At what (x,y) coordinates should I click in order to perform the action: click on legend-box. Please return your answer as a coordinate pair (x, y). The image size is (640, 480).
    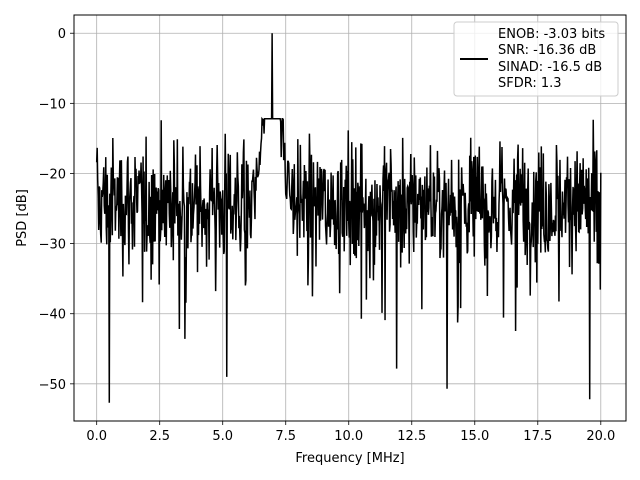
    Looking at the image, I should click on (536, 59).